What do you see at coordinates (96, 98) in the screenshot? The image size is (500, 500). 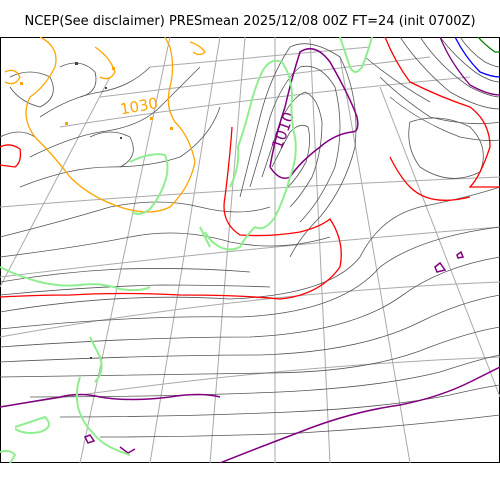 I see `orange-speckles` at bounding box center [96, 98].